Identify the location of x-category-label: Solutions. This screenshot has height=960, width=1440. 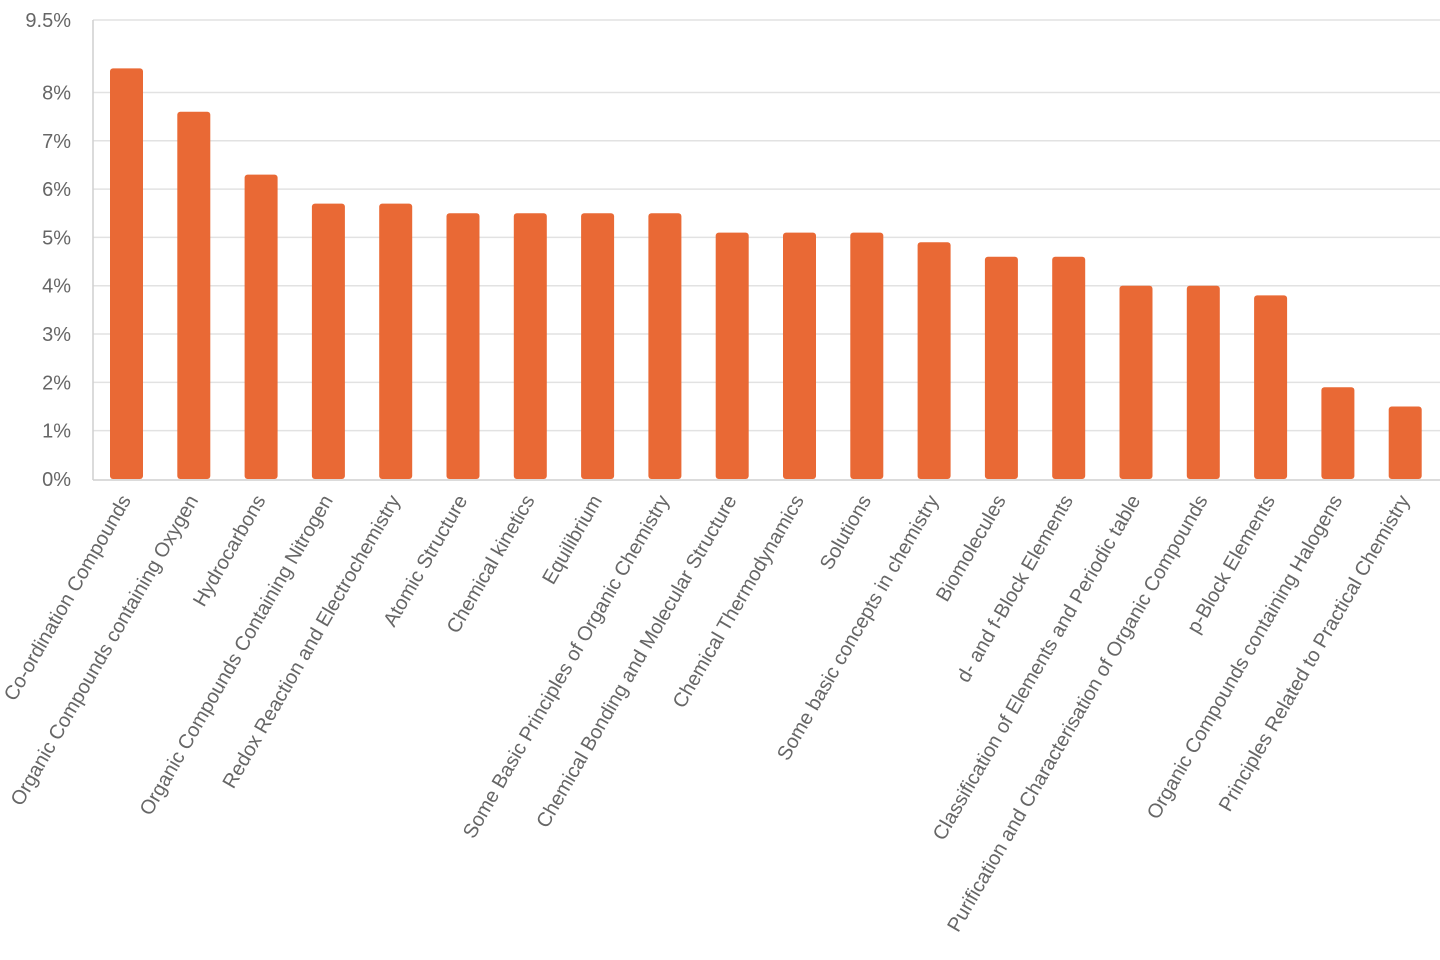
(846, 533).